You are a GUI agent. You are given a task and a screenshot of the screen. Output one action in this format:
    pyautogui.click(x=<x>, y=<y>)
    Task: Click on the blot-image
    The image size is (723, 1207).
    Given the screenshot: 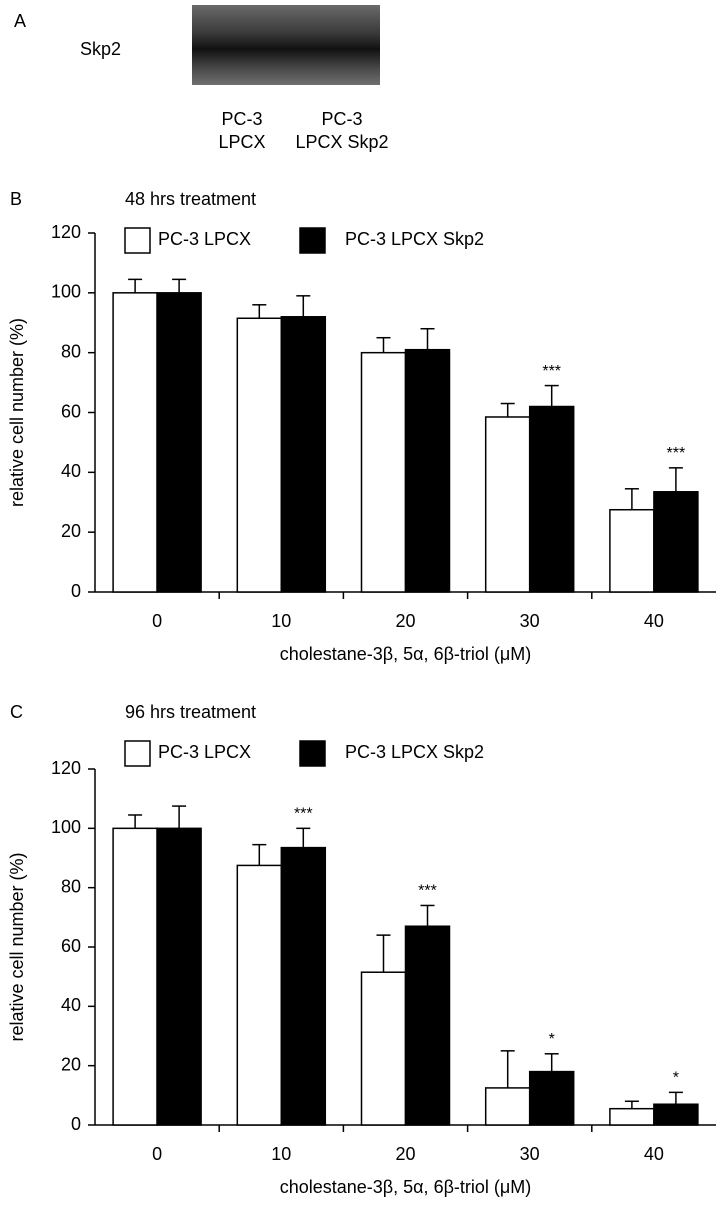 What is the action you would take?
    pyautogui.click(x=286, y=45)
    